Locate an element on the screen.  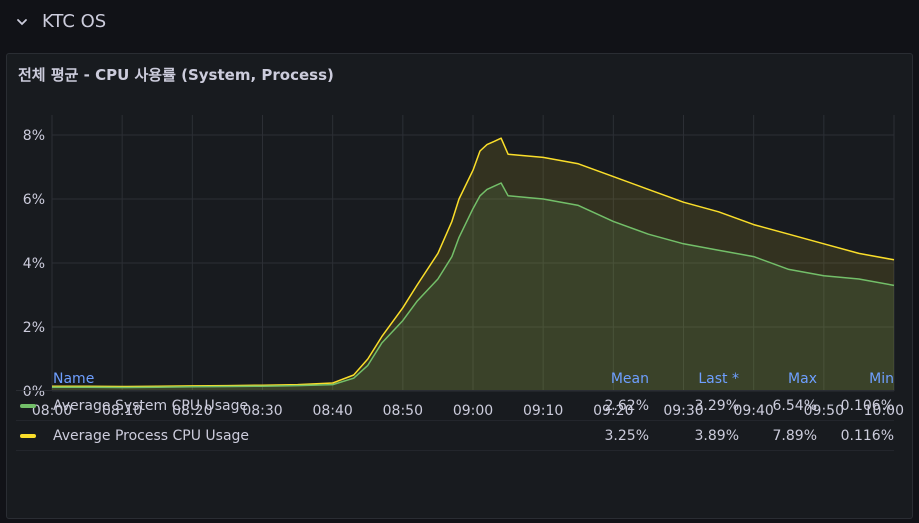
y-tick-label: 4% is located at coordinates (34, 264).